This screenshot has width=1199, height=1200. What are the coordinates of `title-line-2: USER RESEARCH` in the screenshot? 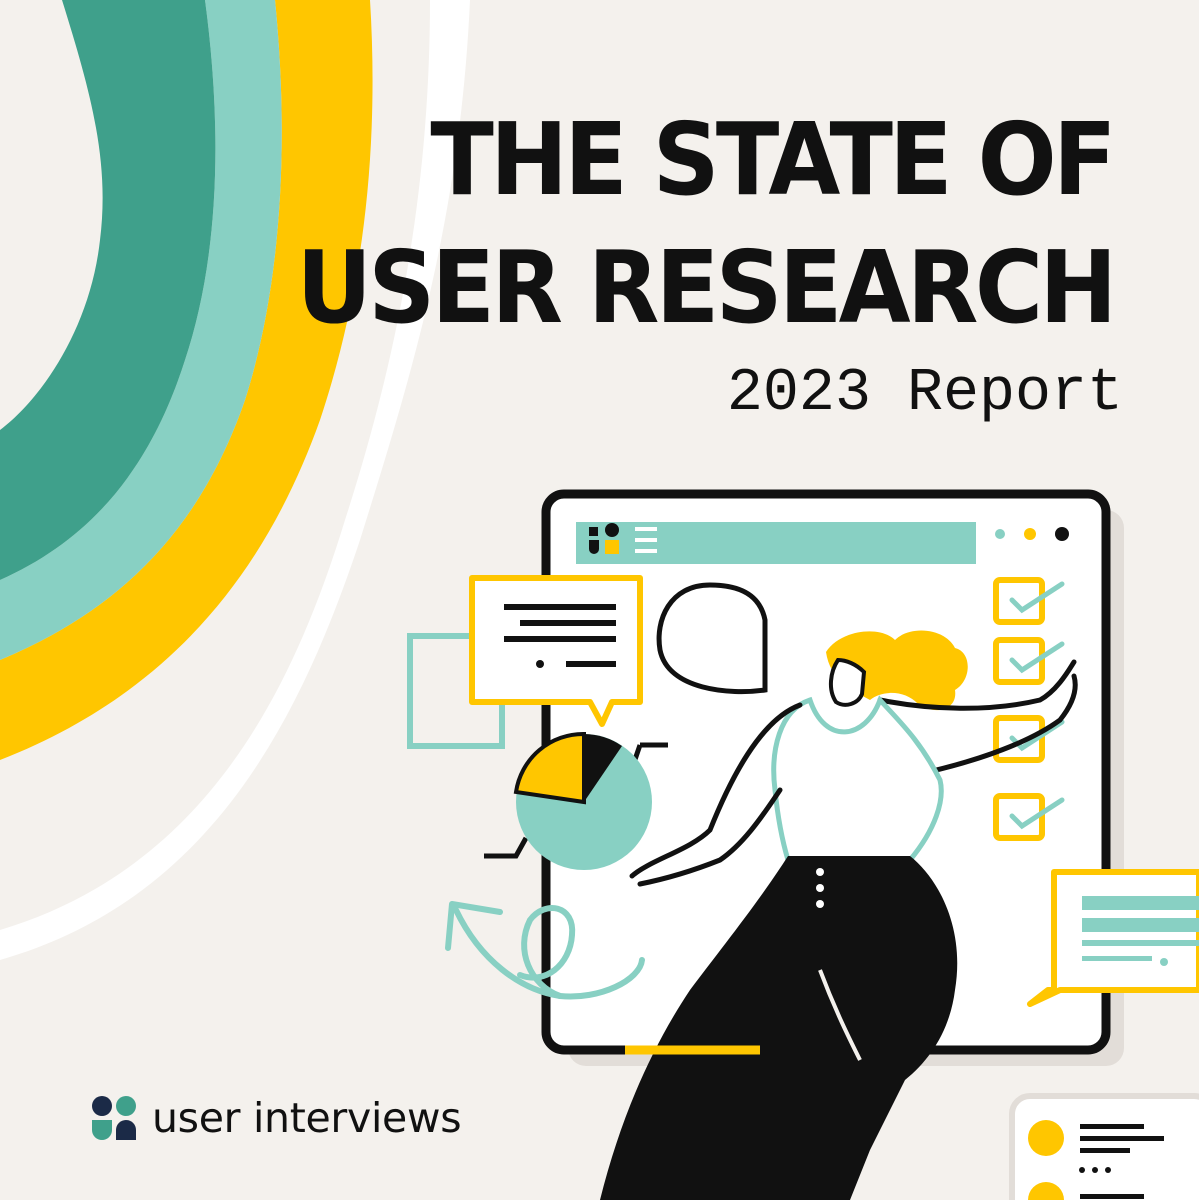 It's located at (706, 287).